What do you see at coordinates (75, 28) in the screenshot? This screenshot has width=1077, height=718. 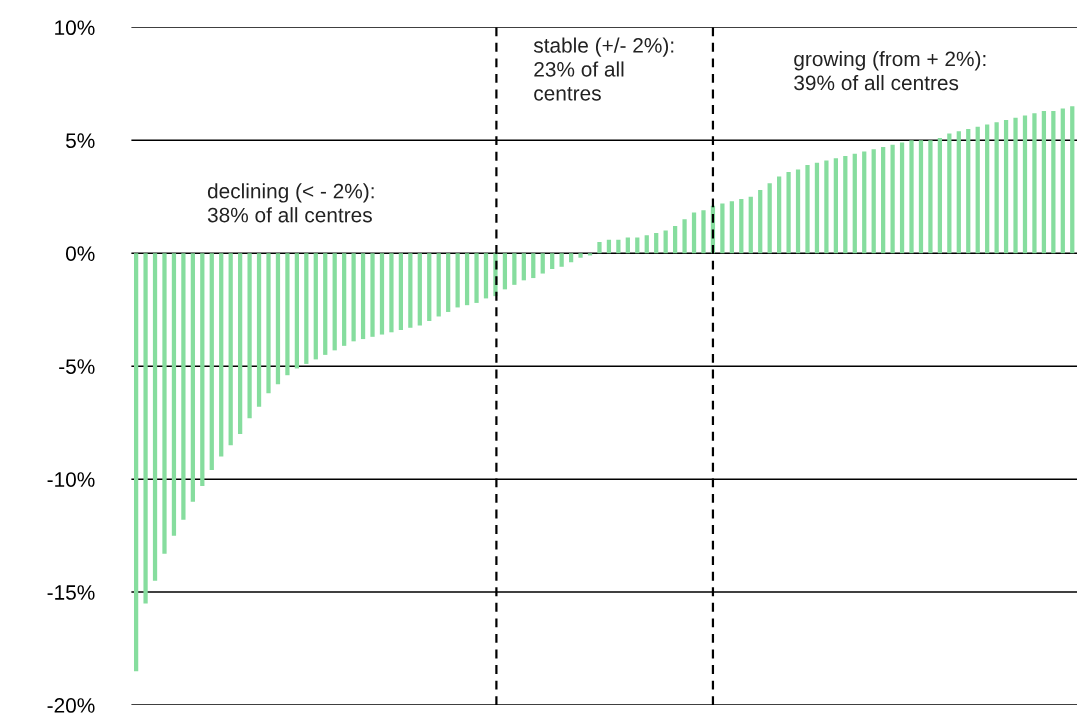 I see `y-tick-label: 10%` at bounding box center [75, 28].